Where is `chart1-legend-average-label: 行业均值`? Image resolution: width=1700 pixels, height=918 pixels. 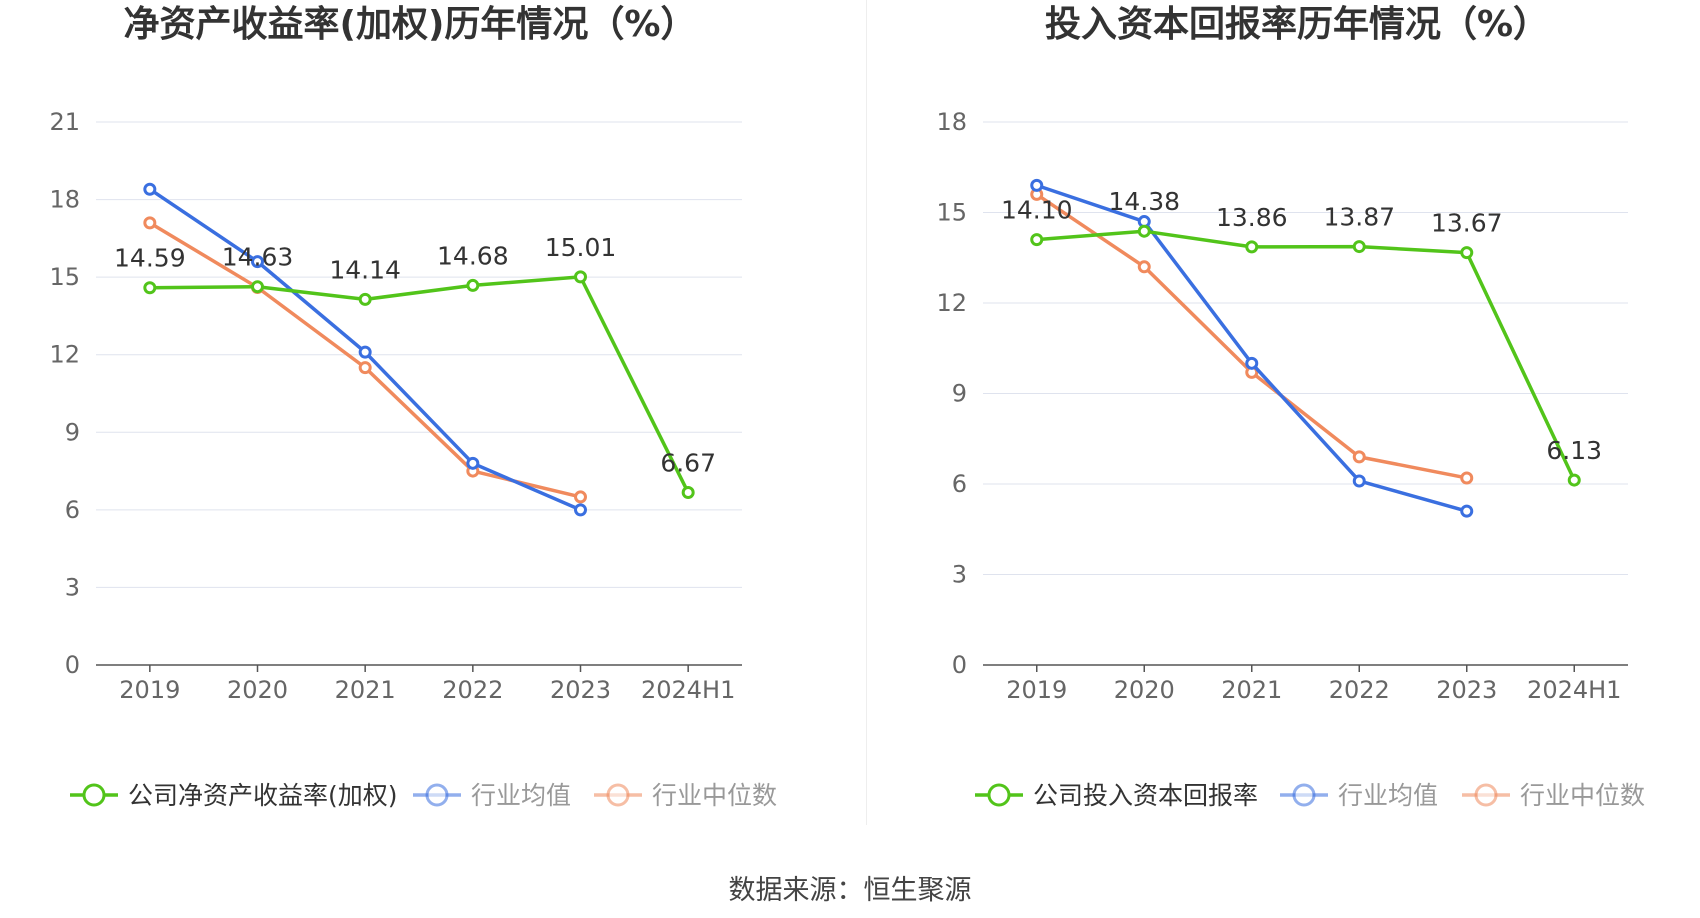 chart1-legend-average-label: 行业均值 is located at coordinates (1388, 795).